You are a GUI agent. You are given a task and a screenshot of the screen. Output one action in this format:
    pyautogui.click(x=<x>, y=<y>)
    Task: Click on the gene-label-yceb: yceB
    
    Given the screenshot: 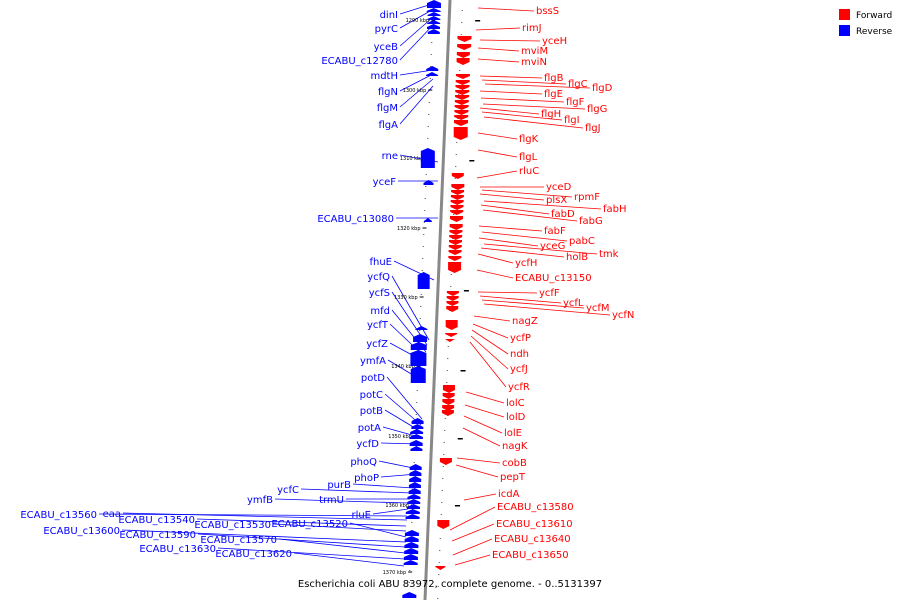 What is the action you would take?
    pyautogui.click(x=386, y=47)
    